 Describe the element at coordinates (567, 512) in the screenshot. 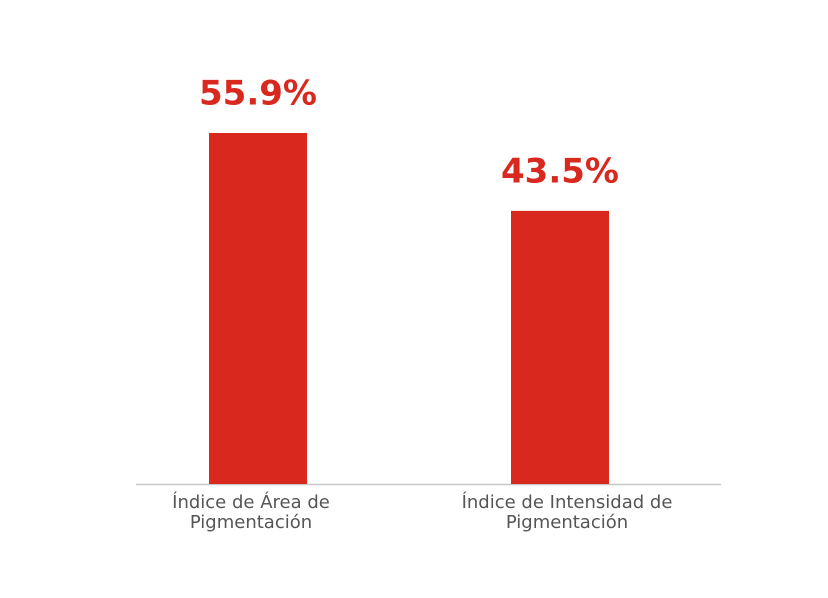

I see `x-tick-label: Índice de Intensidad de Pigmentación` at that location.